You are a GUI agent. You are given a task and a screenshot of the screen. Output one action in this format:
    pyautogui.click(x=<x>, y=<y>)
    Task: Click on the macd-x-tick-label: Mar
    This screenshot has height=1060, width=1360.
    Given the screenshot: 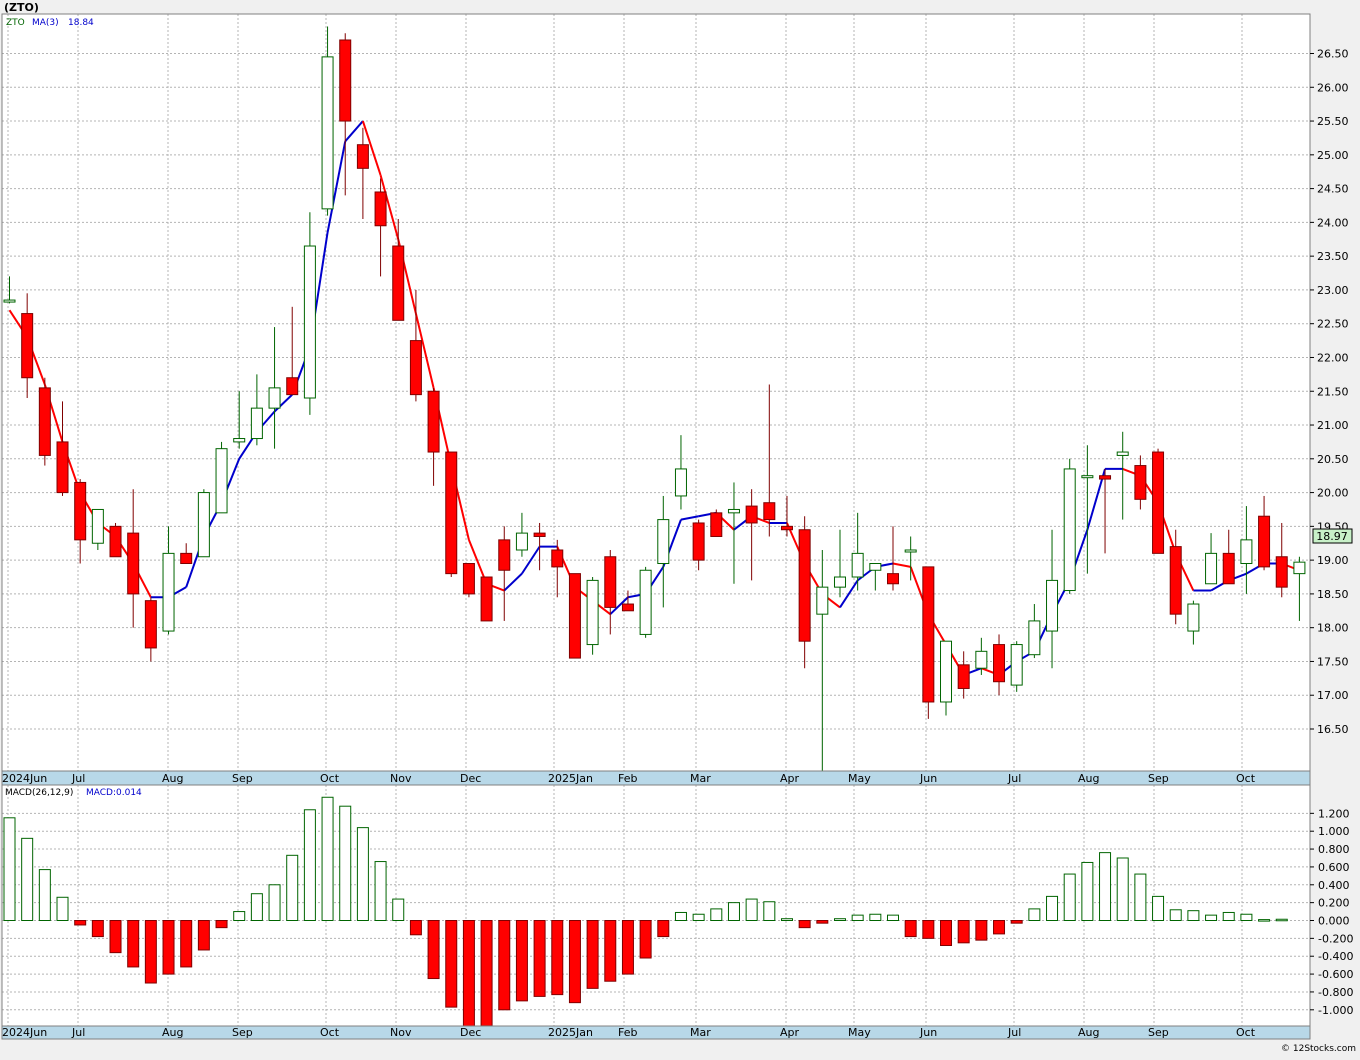 What is the action you would take?
    pyautogui.click(x=700, y=1032)
    